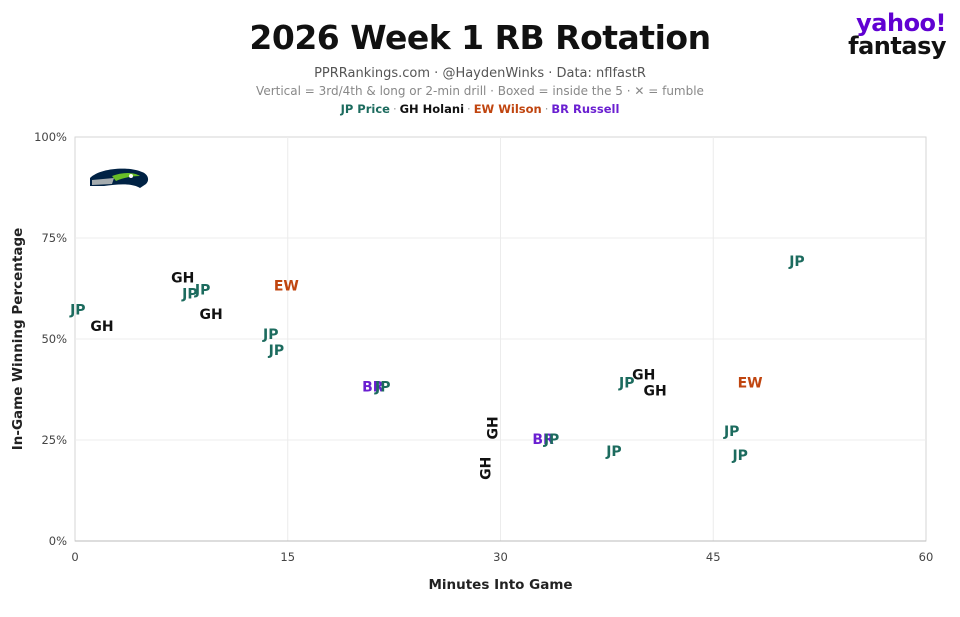  What do you see at coordinates (500, 557) in the screenshot?
I see `x-tick-label: 30` at bounding box center [500, 557].